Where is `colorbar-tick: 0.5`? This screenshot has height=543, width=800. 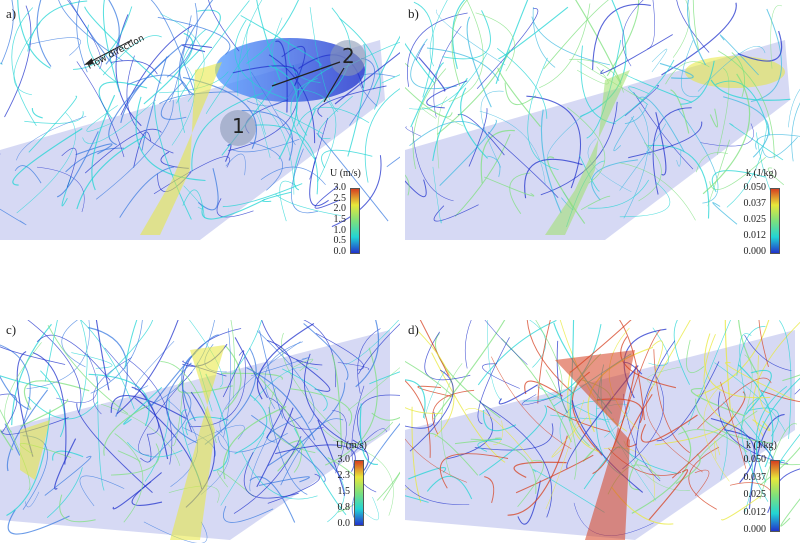 colorbar-tick: 0.5 is located at coordinates (340, 241).